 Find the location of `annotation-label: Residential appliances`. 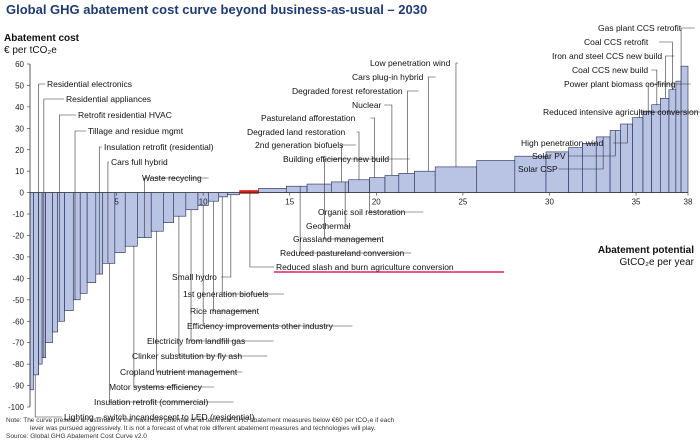

annotation-label: Residential appliances is located at coordinates (108, 99).